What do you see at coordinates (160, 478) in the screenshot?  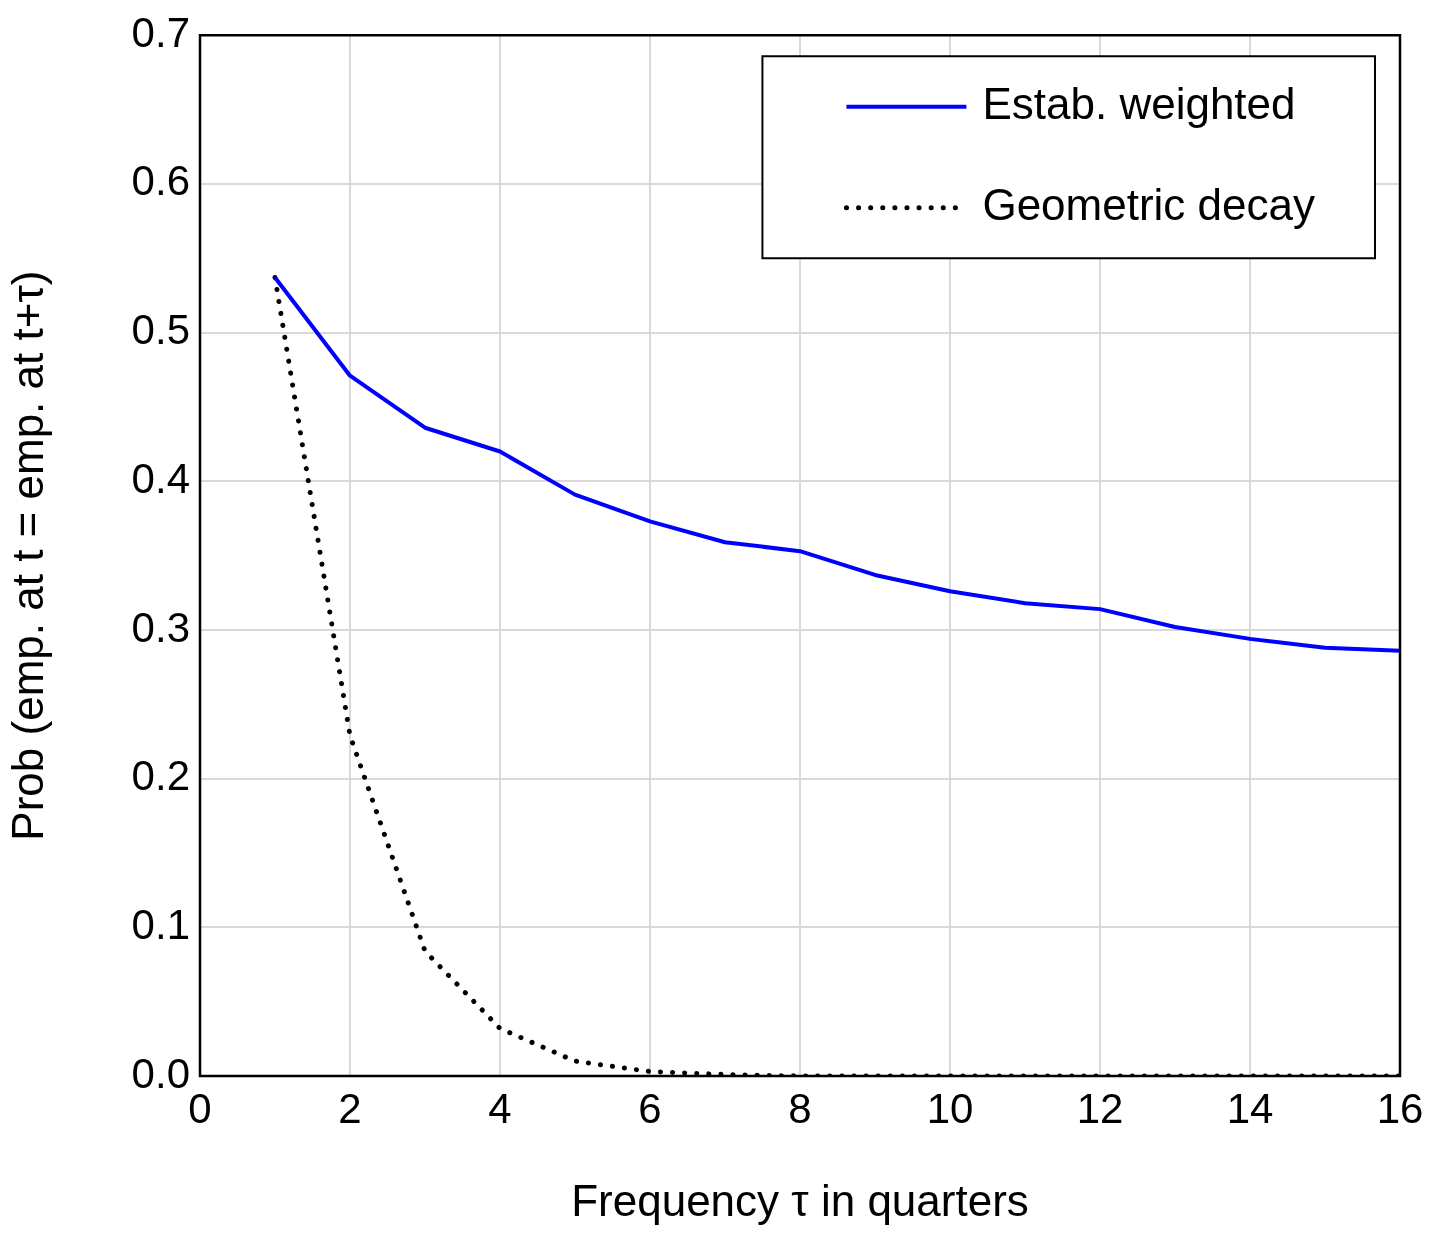 I see `y-tick-label: 0.4` at bounding box center [160, 478].